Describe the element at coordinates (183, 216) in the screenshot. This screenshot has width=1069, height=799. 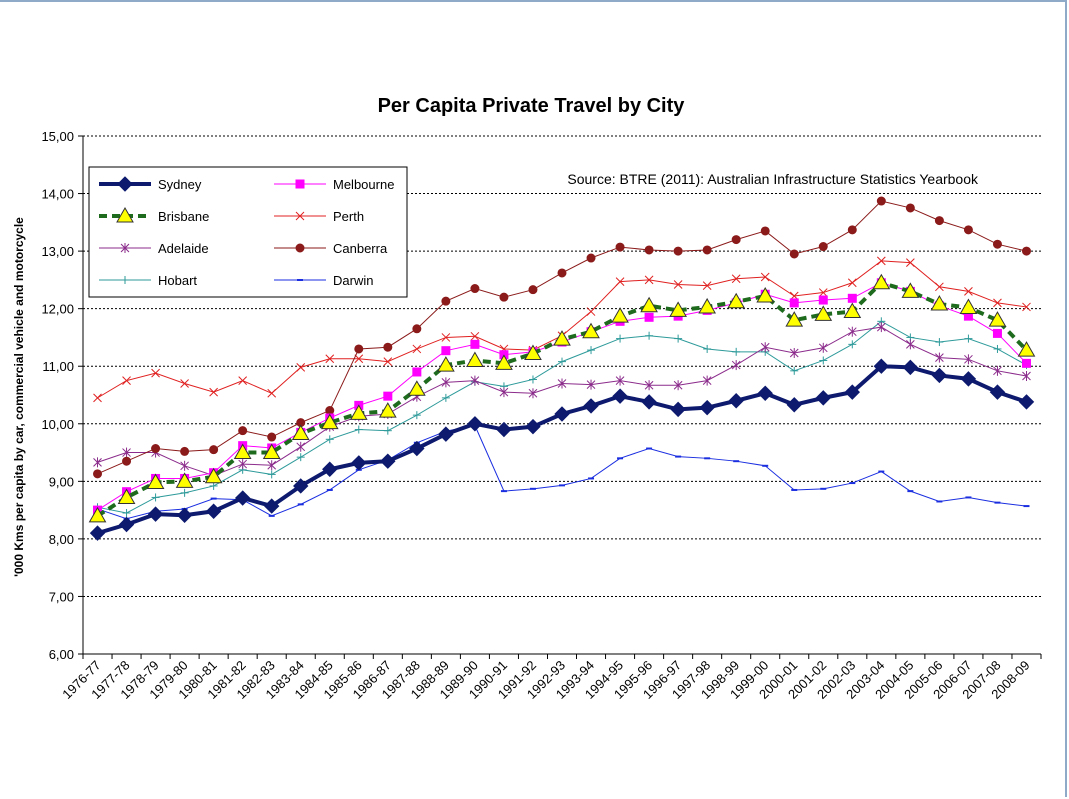
I see `legend-label-brisbane: Brisbane` at that location.